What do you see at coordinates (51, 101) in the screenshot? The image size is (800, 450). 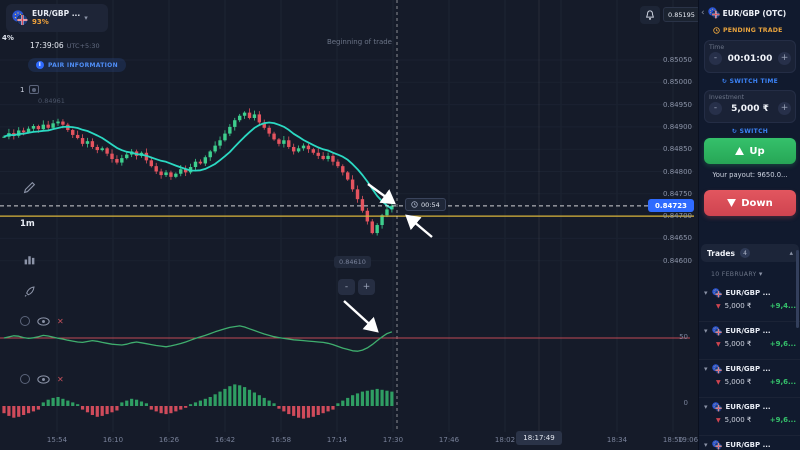 I see `faded-price-label: 0.84961` at bounding box center [51, 101].